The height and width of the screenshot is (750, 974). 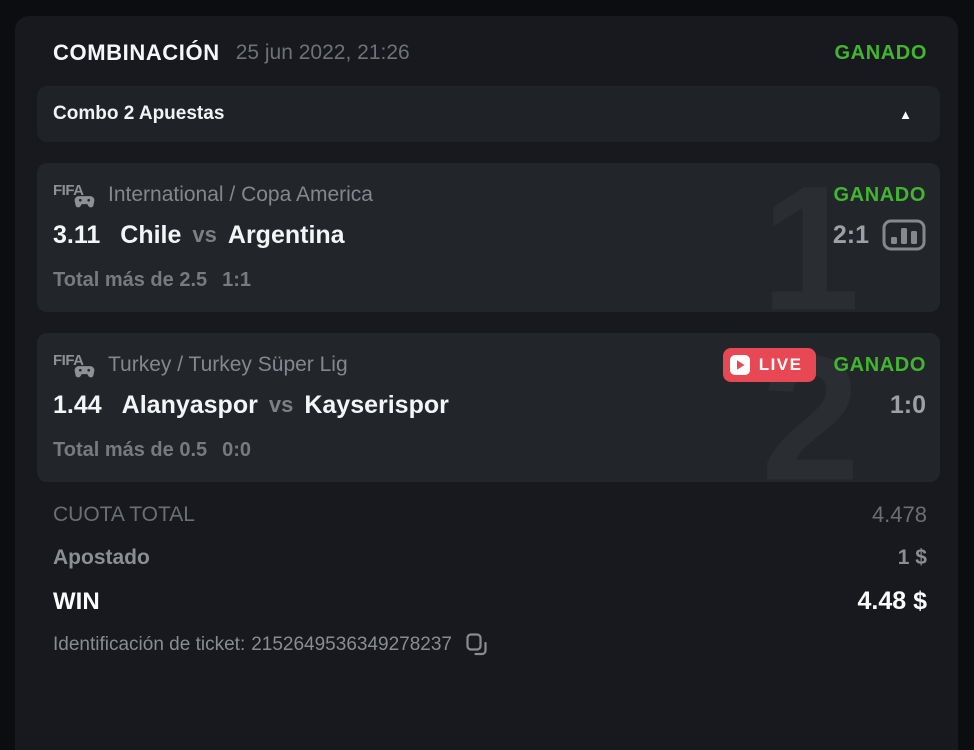 What do you see at coordinates (149, 644) in the screenshot?
I see `ticket-id-label: Identificación de ticket:` at bounding box center [149, 644].